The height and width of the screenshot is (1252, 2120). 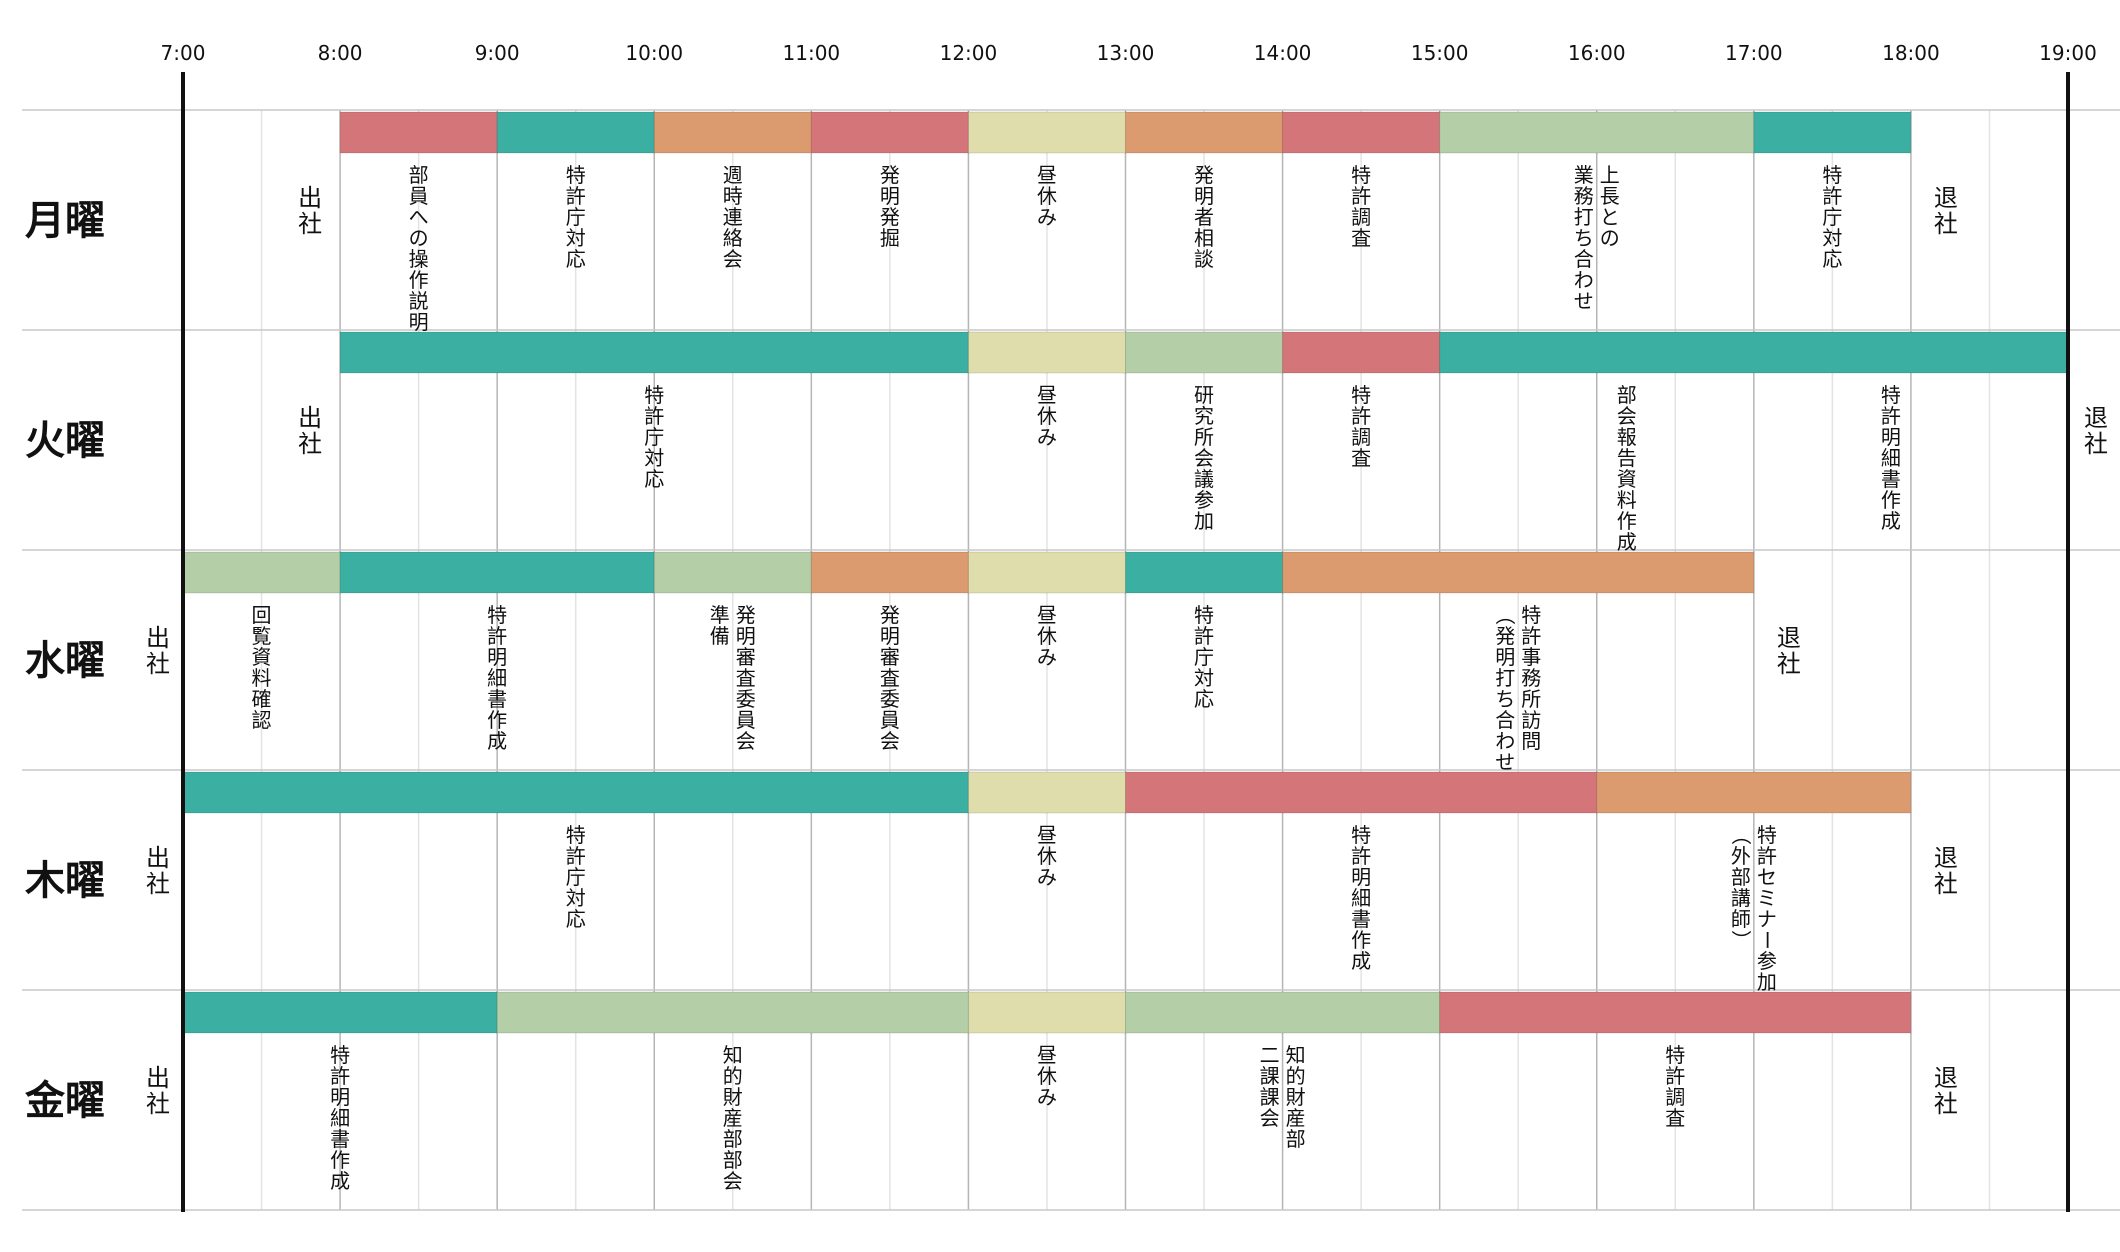 What do you see at coordinates (576, 259) in the screenshot?
I see `svg-text: 応` at bounding box center [576, 259].